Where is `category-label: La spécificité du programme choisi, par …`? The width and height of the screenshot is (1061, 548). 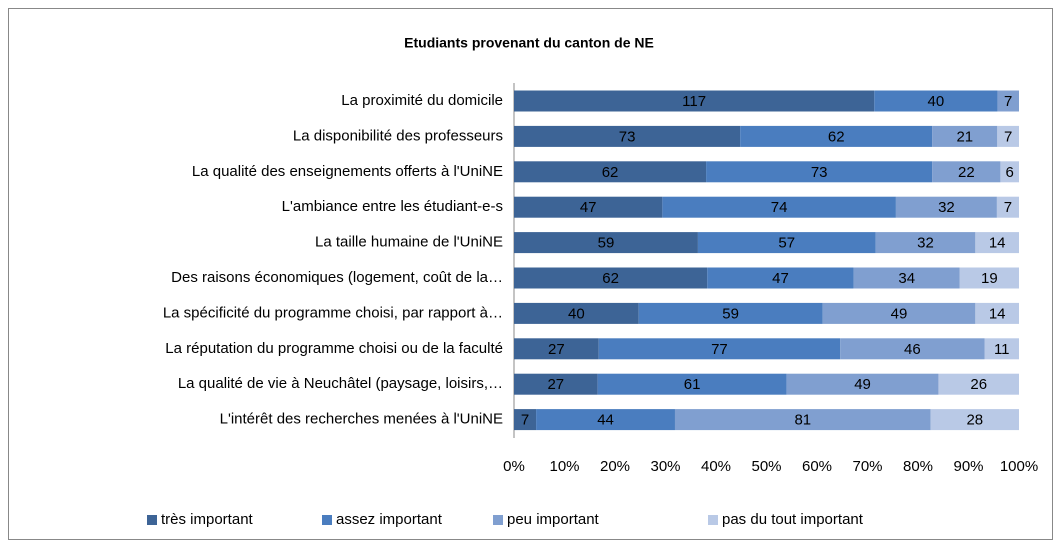
category-label: La spécificité du programme choisi, par … is located at coordinates (333, 312).